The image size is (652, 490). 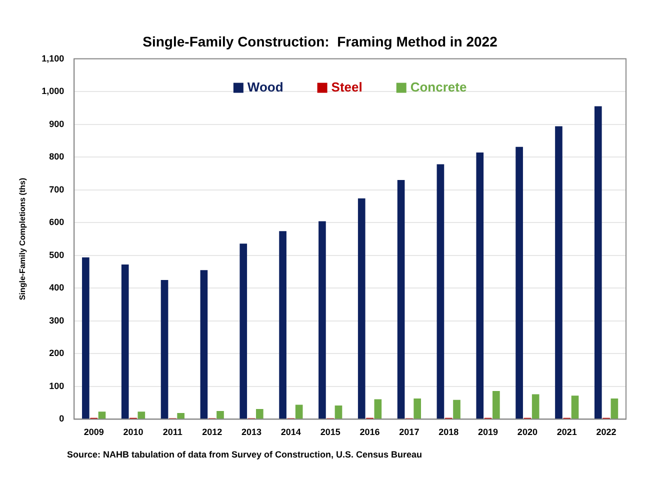 I want to click on y-tick-label: 900, so click(x=56, y=123).